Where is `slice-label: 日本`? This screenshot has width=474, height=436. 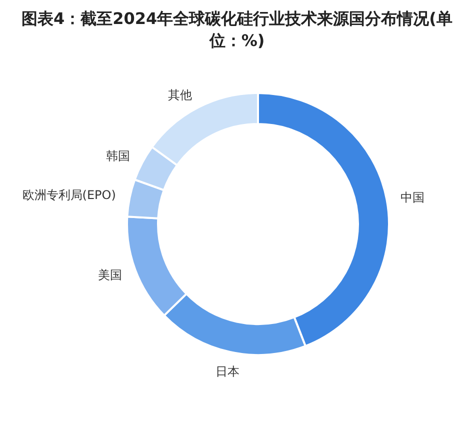 slice-label: 日本 is located at coordinates (227, 371).